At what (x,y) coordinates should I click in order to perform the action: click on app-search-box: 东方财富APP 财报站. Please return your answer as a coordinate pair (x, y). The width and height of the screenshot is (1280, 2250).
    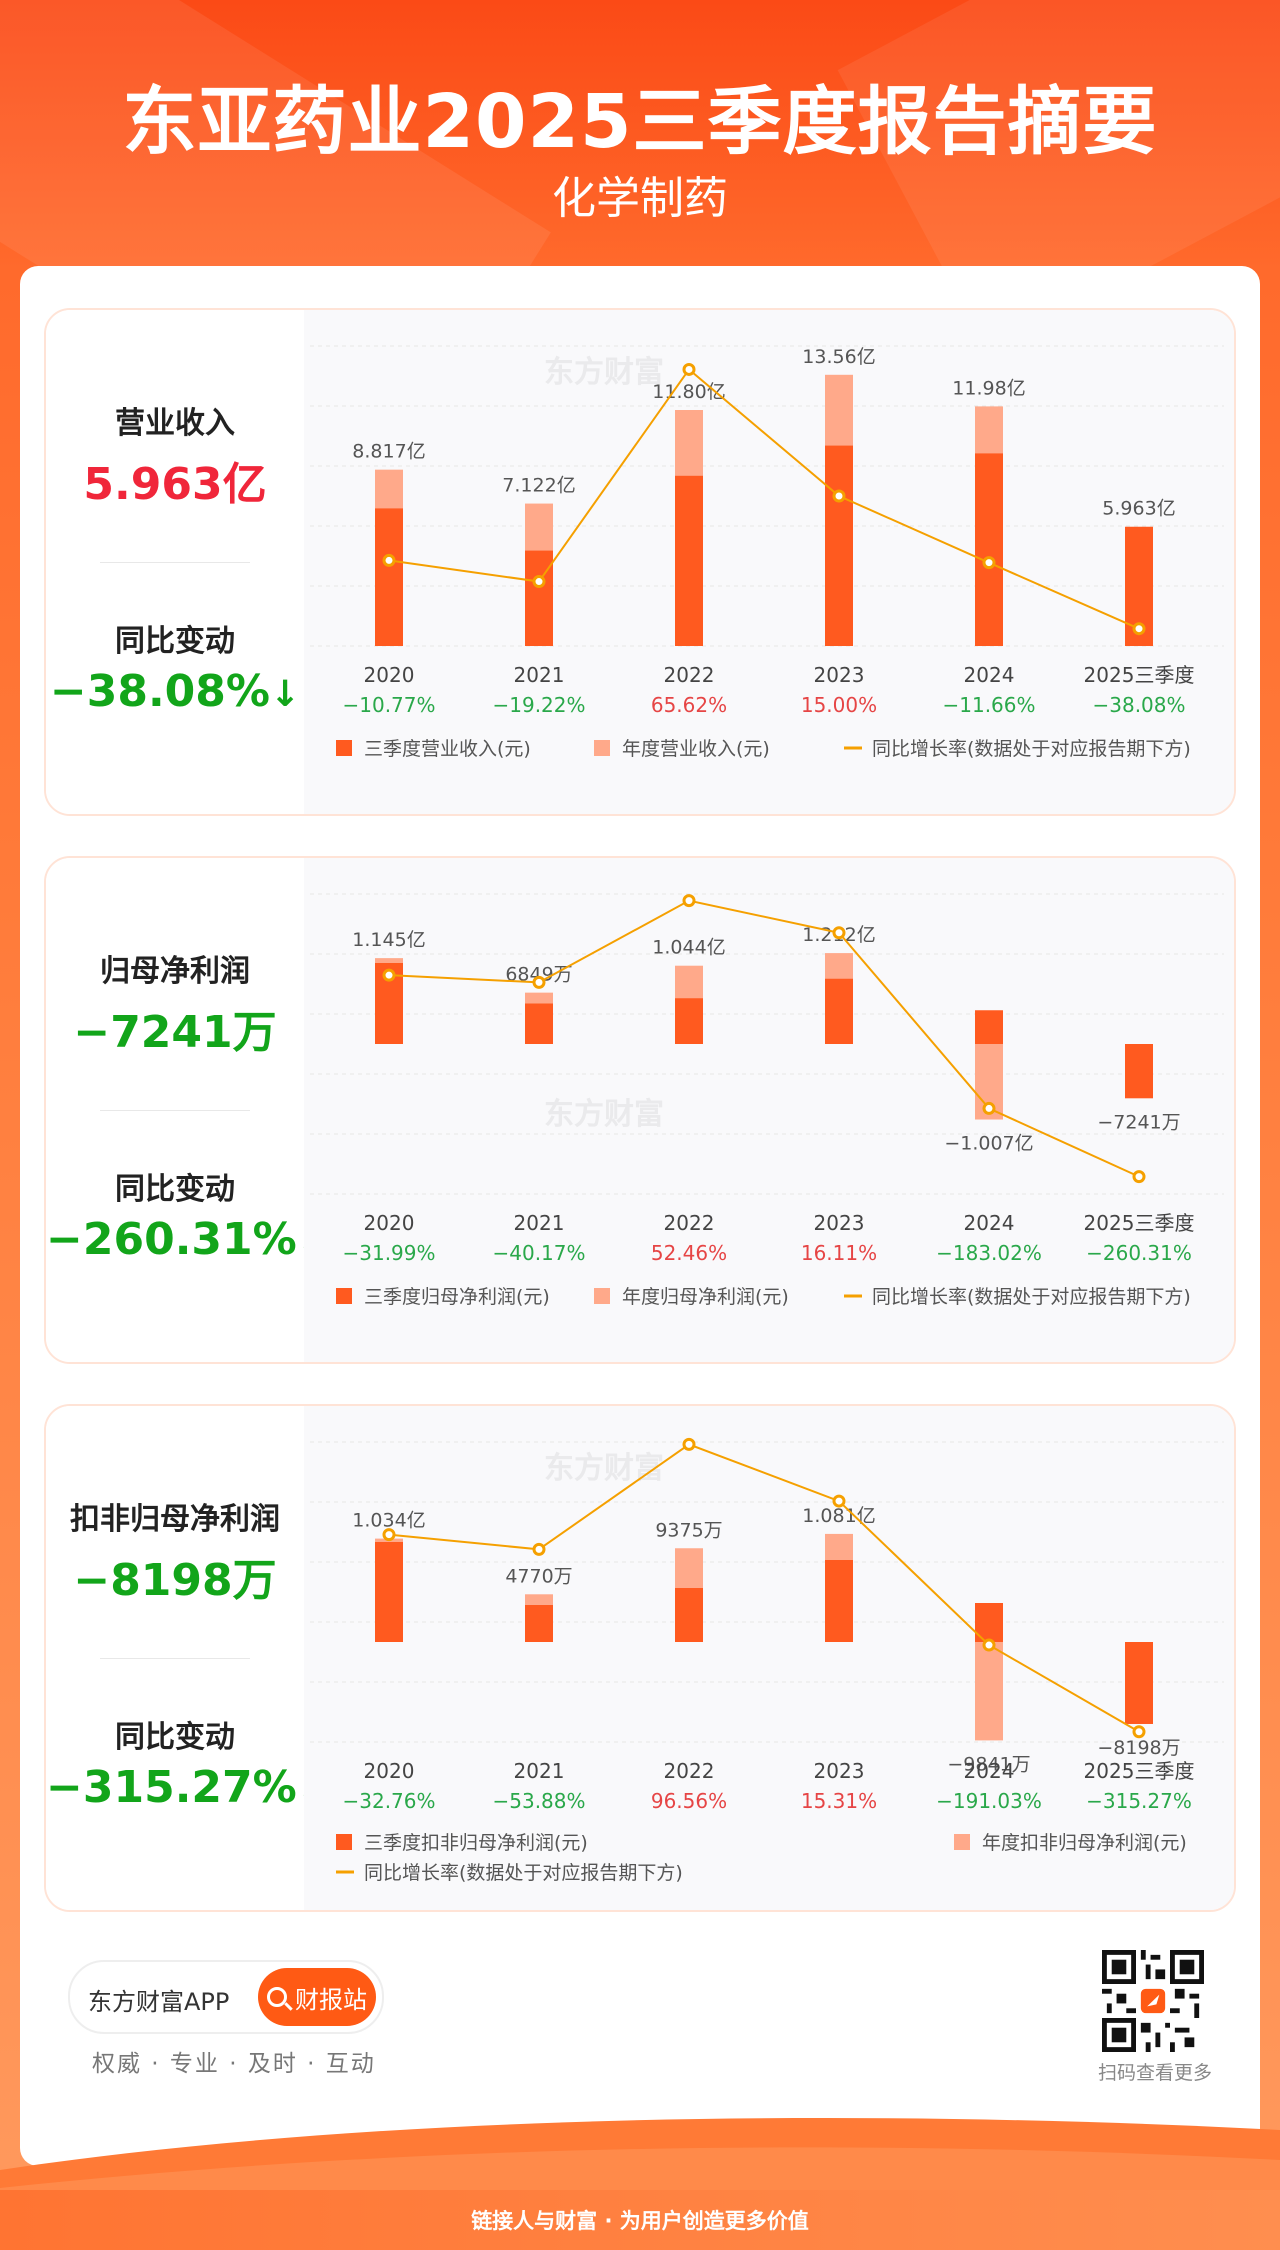
    Looking at the image, I should click on (226, 1997).